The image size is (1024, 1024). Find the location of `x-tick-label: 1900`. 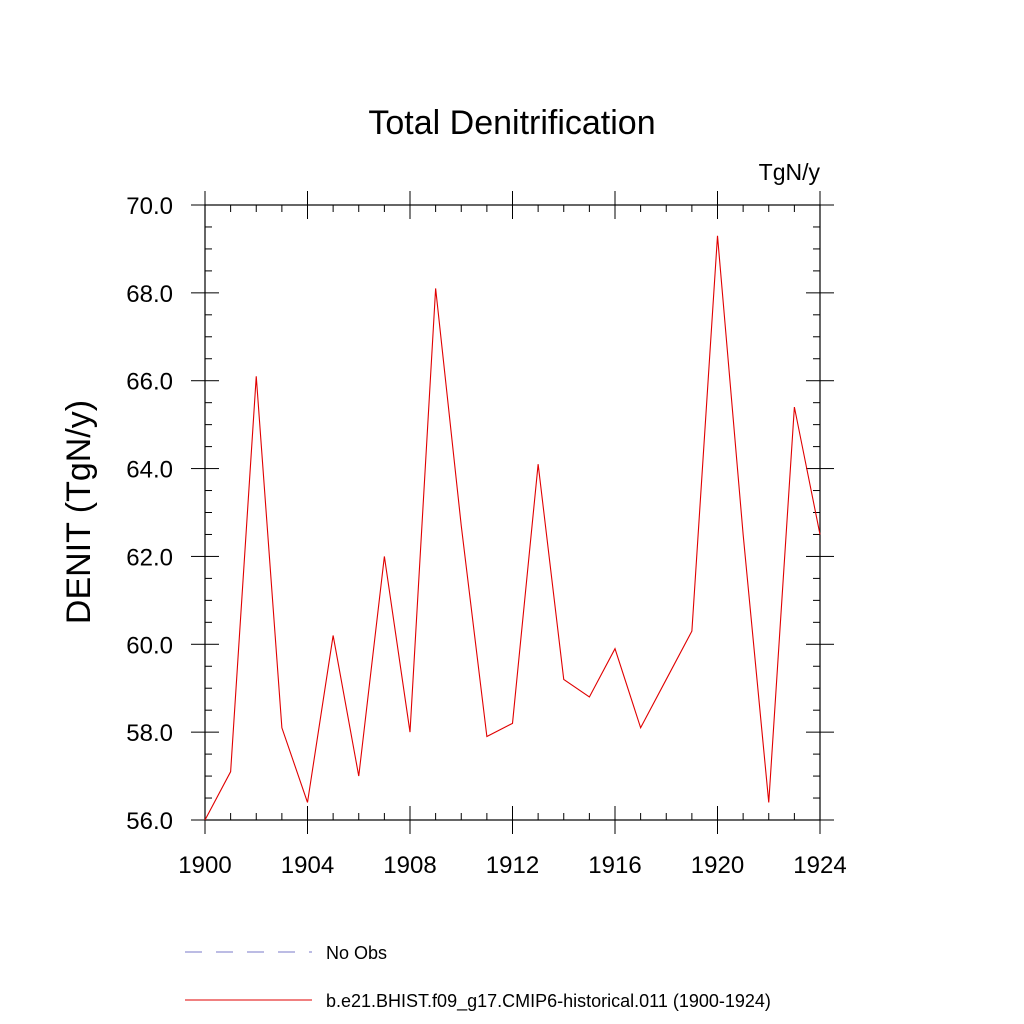

x-tick-label: 1900 is located at coordinates (204, 865).